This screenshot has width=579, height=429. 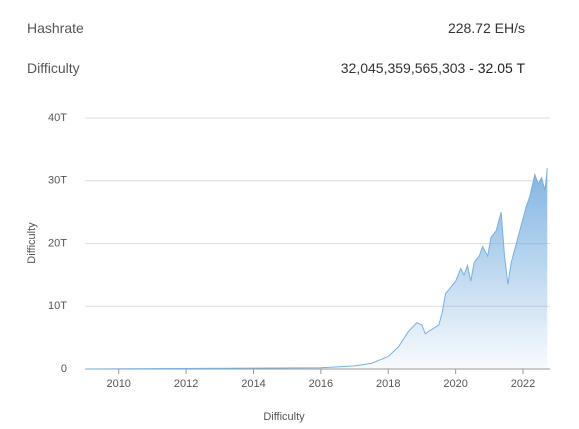 What do you see at coordinates (321, 384) in the screenshot?
I see `x-tick-label: 2016` at bounding box center [321, 384].